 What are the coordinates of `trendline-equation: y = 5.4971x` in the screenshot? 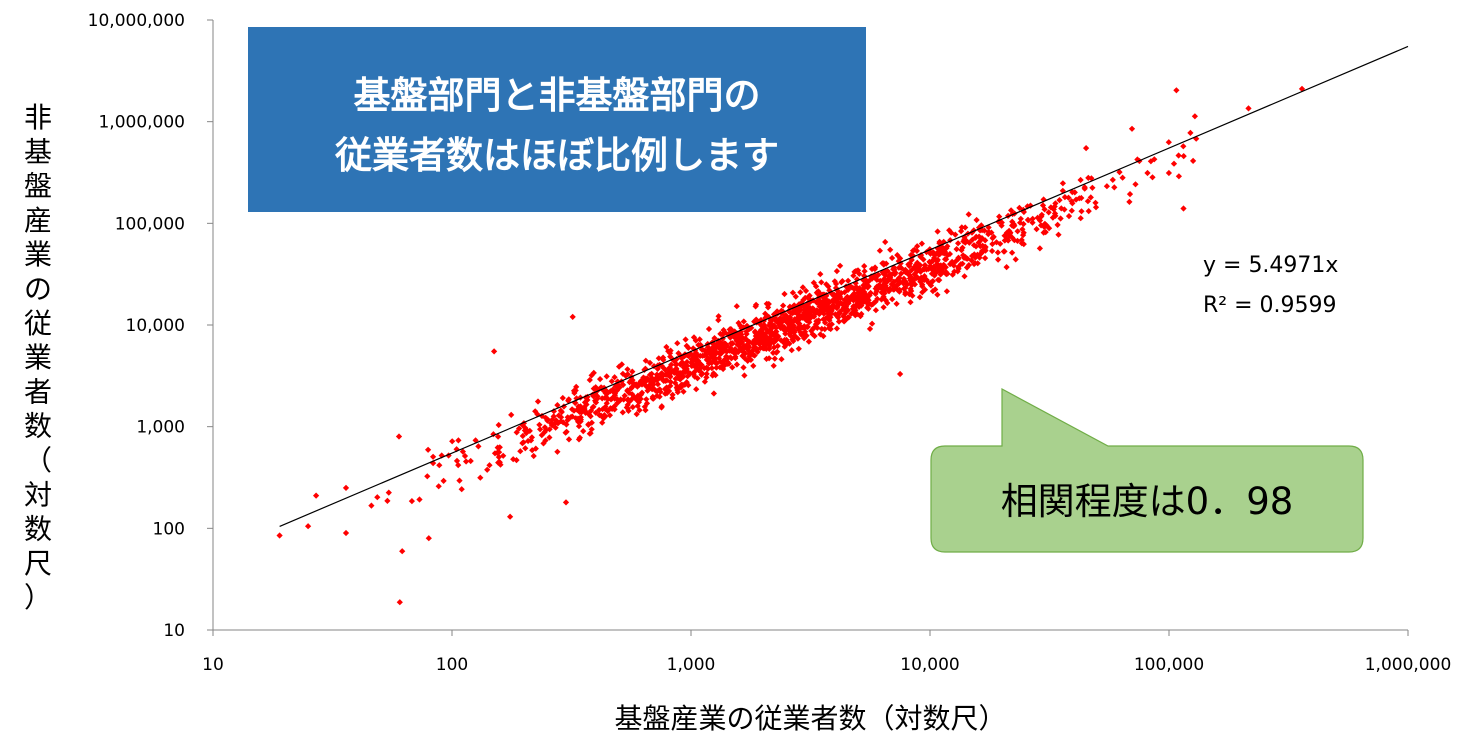 It's located at (1270, 265).